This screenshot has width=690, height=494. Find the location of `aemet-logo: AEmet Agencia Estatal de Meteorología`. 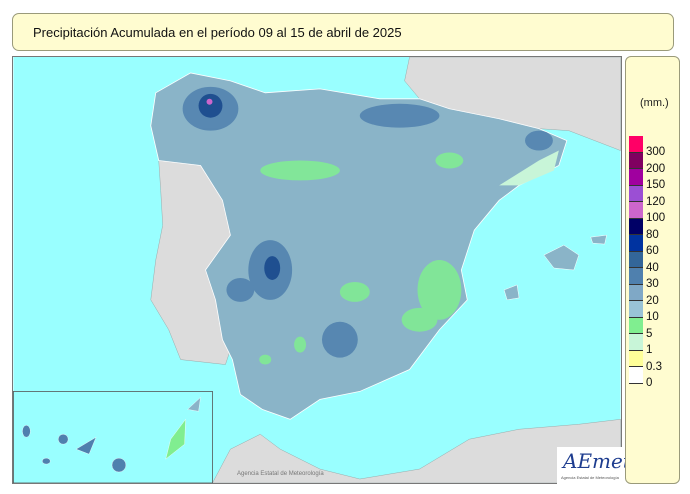

aemet-logo: AEmet Agencia Estatal de Meteorología is located at coordinates (594, 465).